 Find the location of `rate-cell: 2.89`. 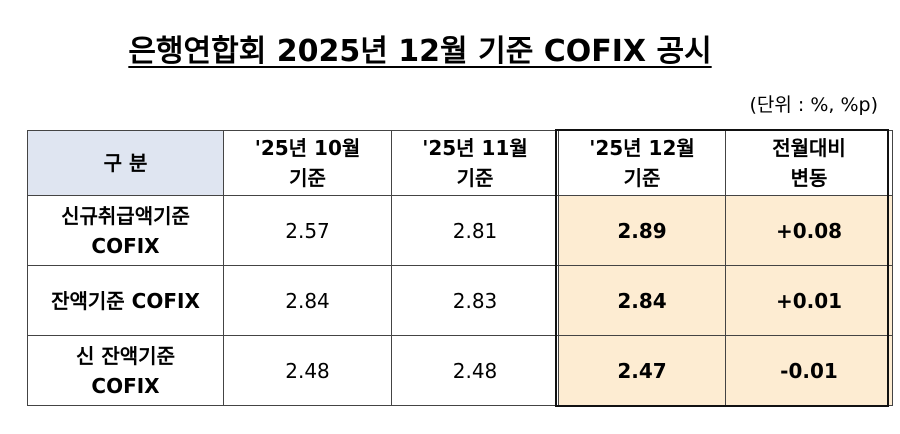

rate-cell: 2.89 is located at coordinates (642, 230).